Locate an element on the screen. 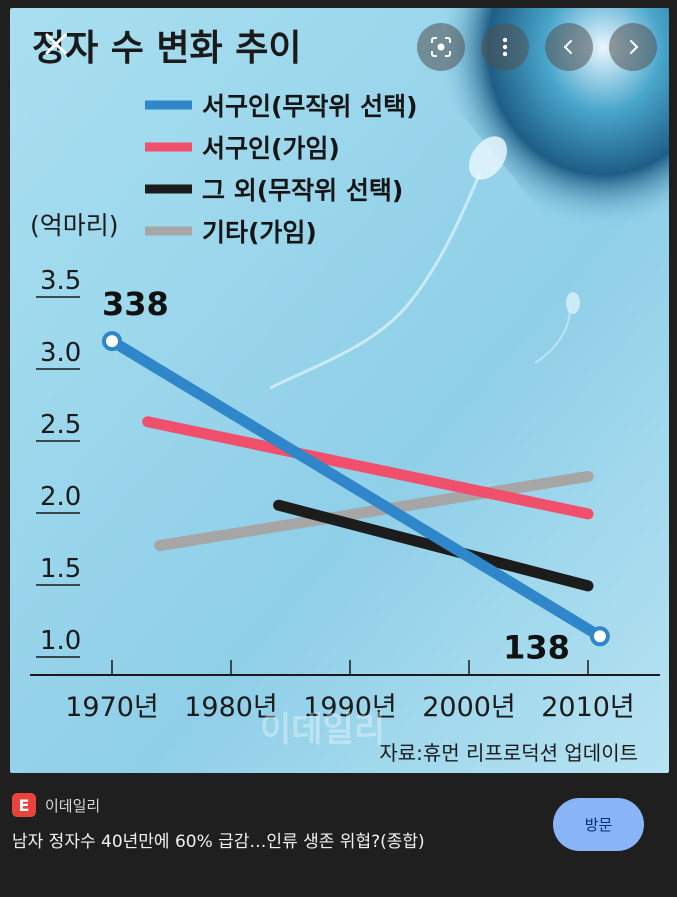 This screenshot has width=677, height=897. y-tick-label-3: 2.0 is located at coordinates (60, 497).